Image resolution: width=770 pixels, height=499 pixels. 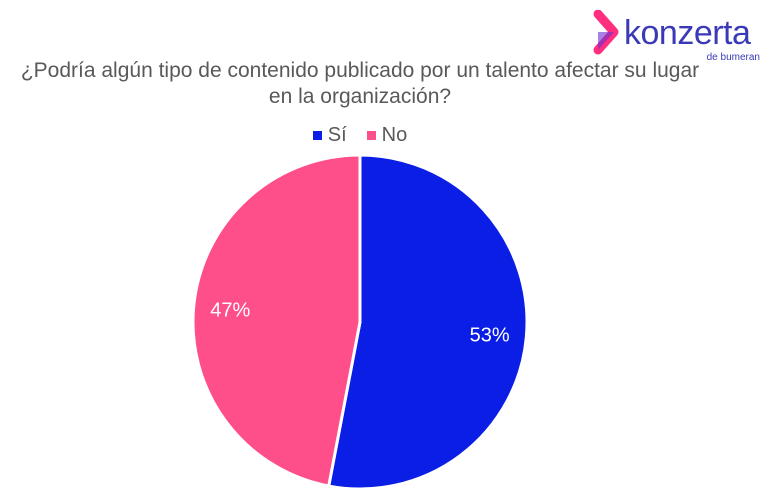 I want to click on chevron-logo-icon, so click(x=606, y=32).